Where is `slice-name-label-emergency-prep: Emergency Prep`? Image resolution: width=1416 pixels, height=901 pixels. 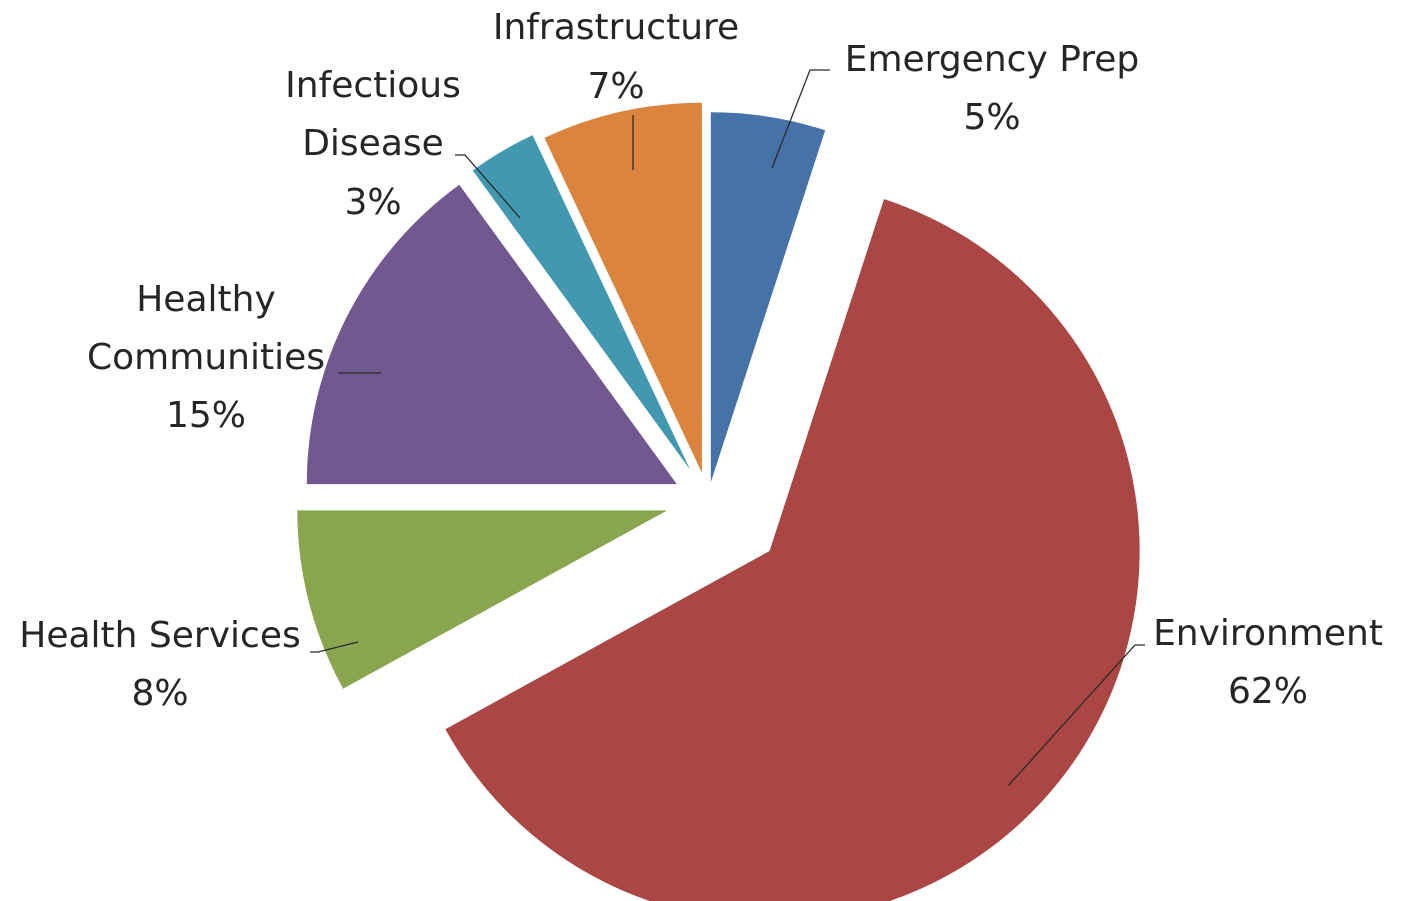 slice-name-label-emergency-prep: Emergency Prep is located at coordinates (992, 59).